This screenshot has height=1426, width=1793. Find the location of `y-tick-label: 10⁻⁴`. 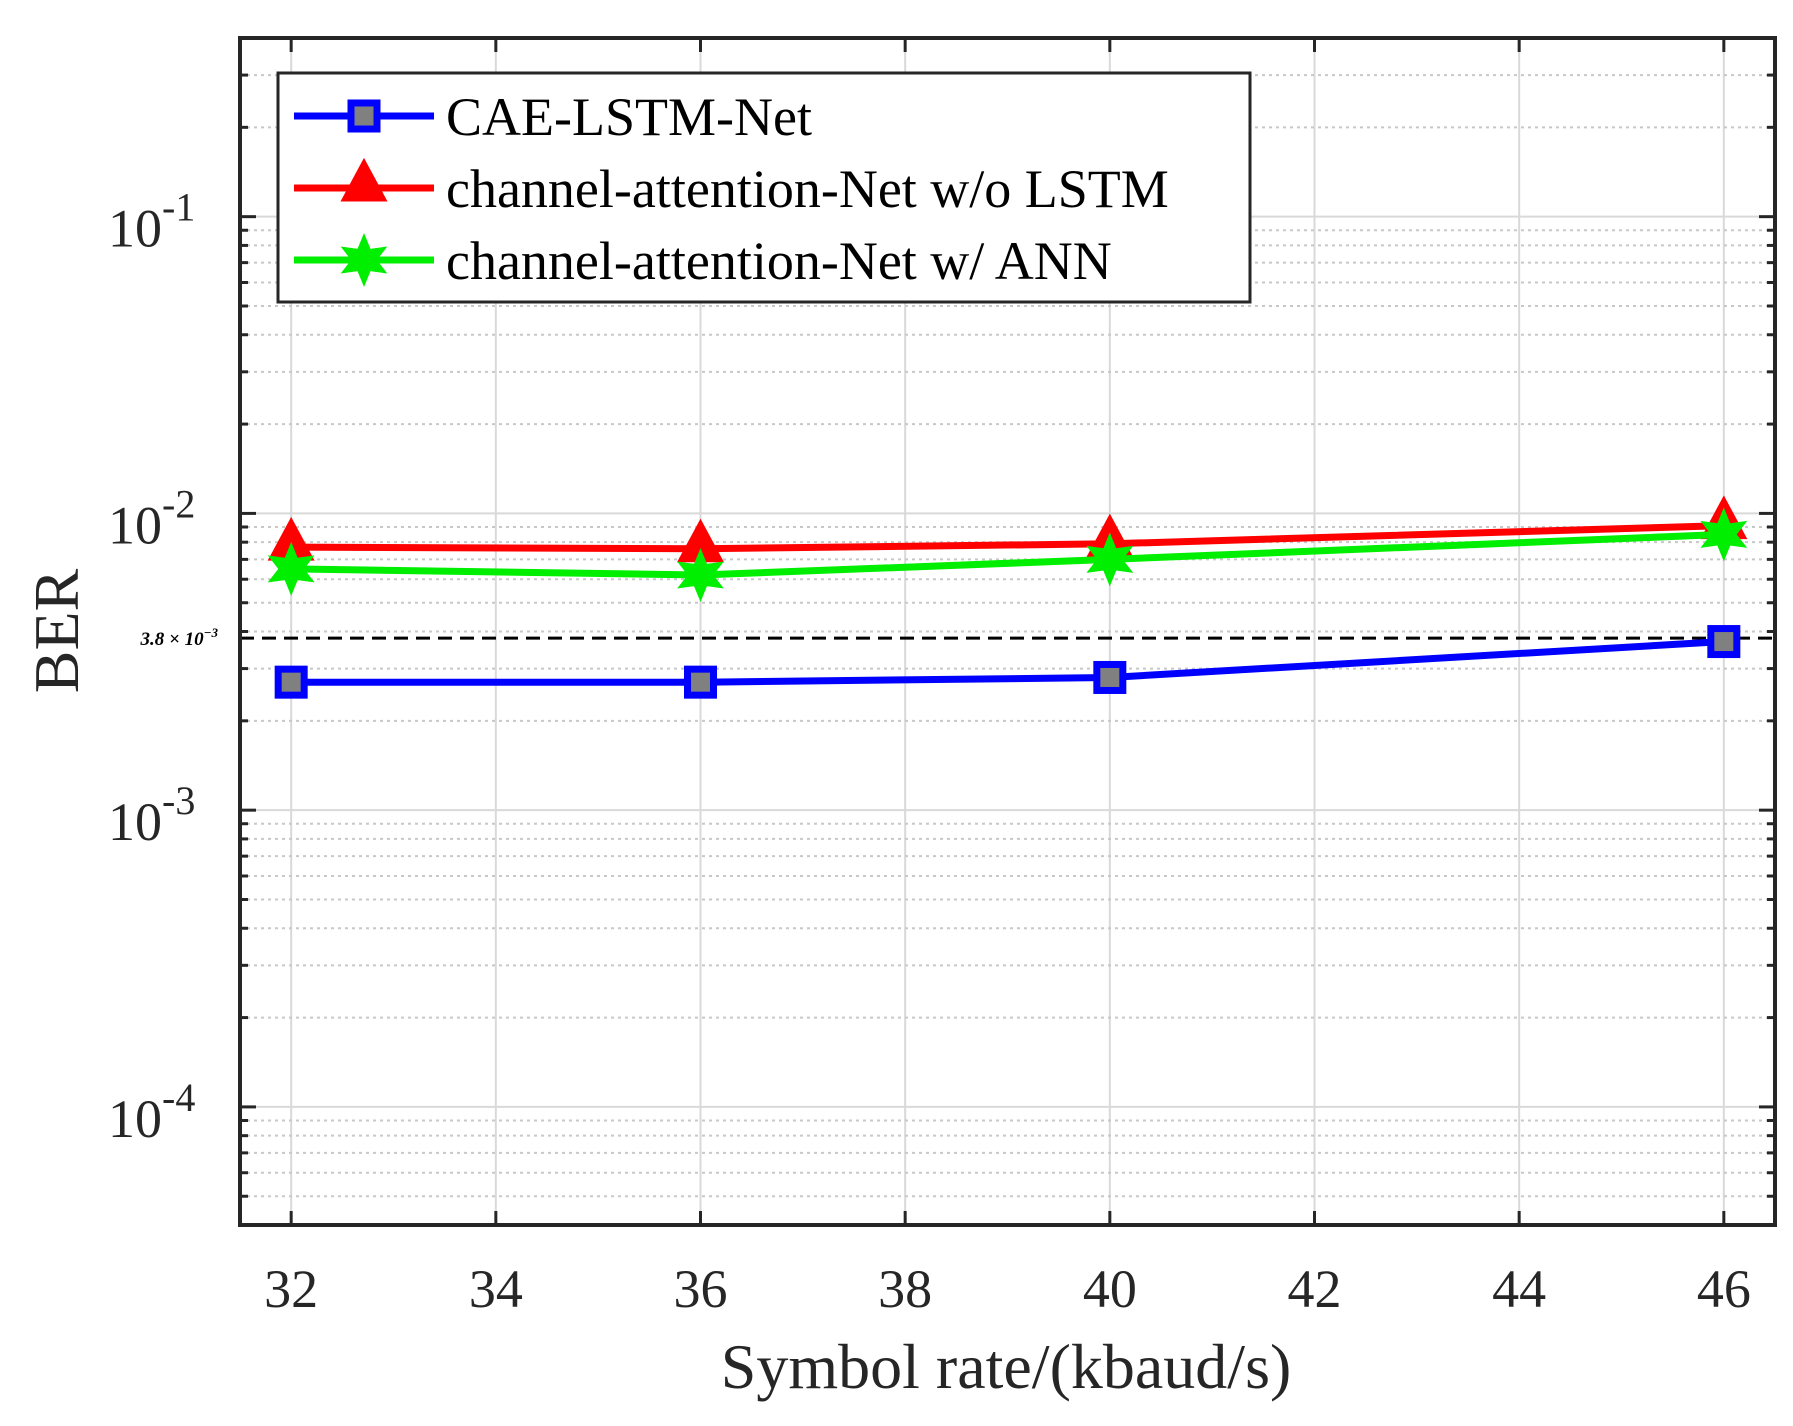

y-tick-label: 10⁻⁴ is located at coordinates (151, 1112).